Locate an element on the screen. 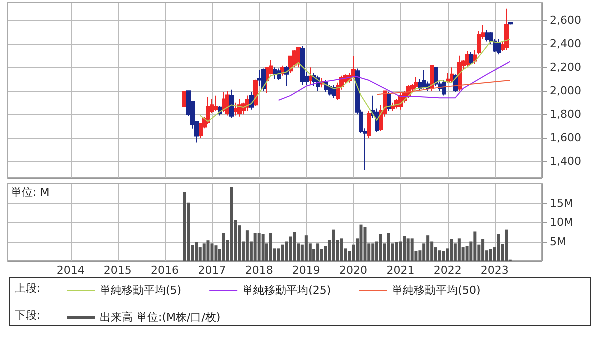  legend-title: 下段: is located at coordinates (28, 315).